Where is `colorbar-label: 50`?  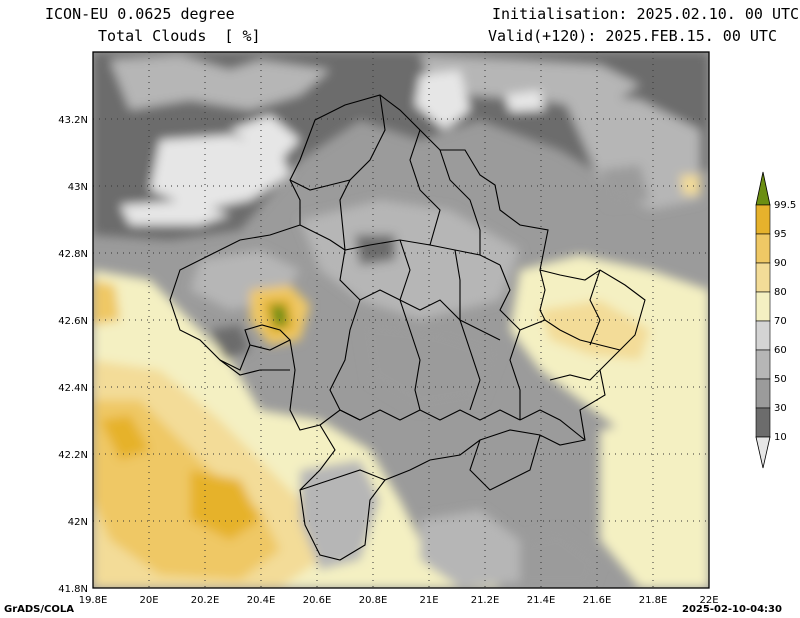 colorbar-label: 50 is located at coordinates (780, 379).